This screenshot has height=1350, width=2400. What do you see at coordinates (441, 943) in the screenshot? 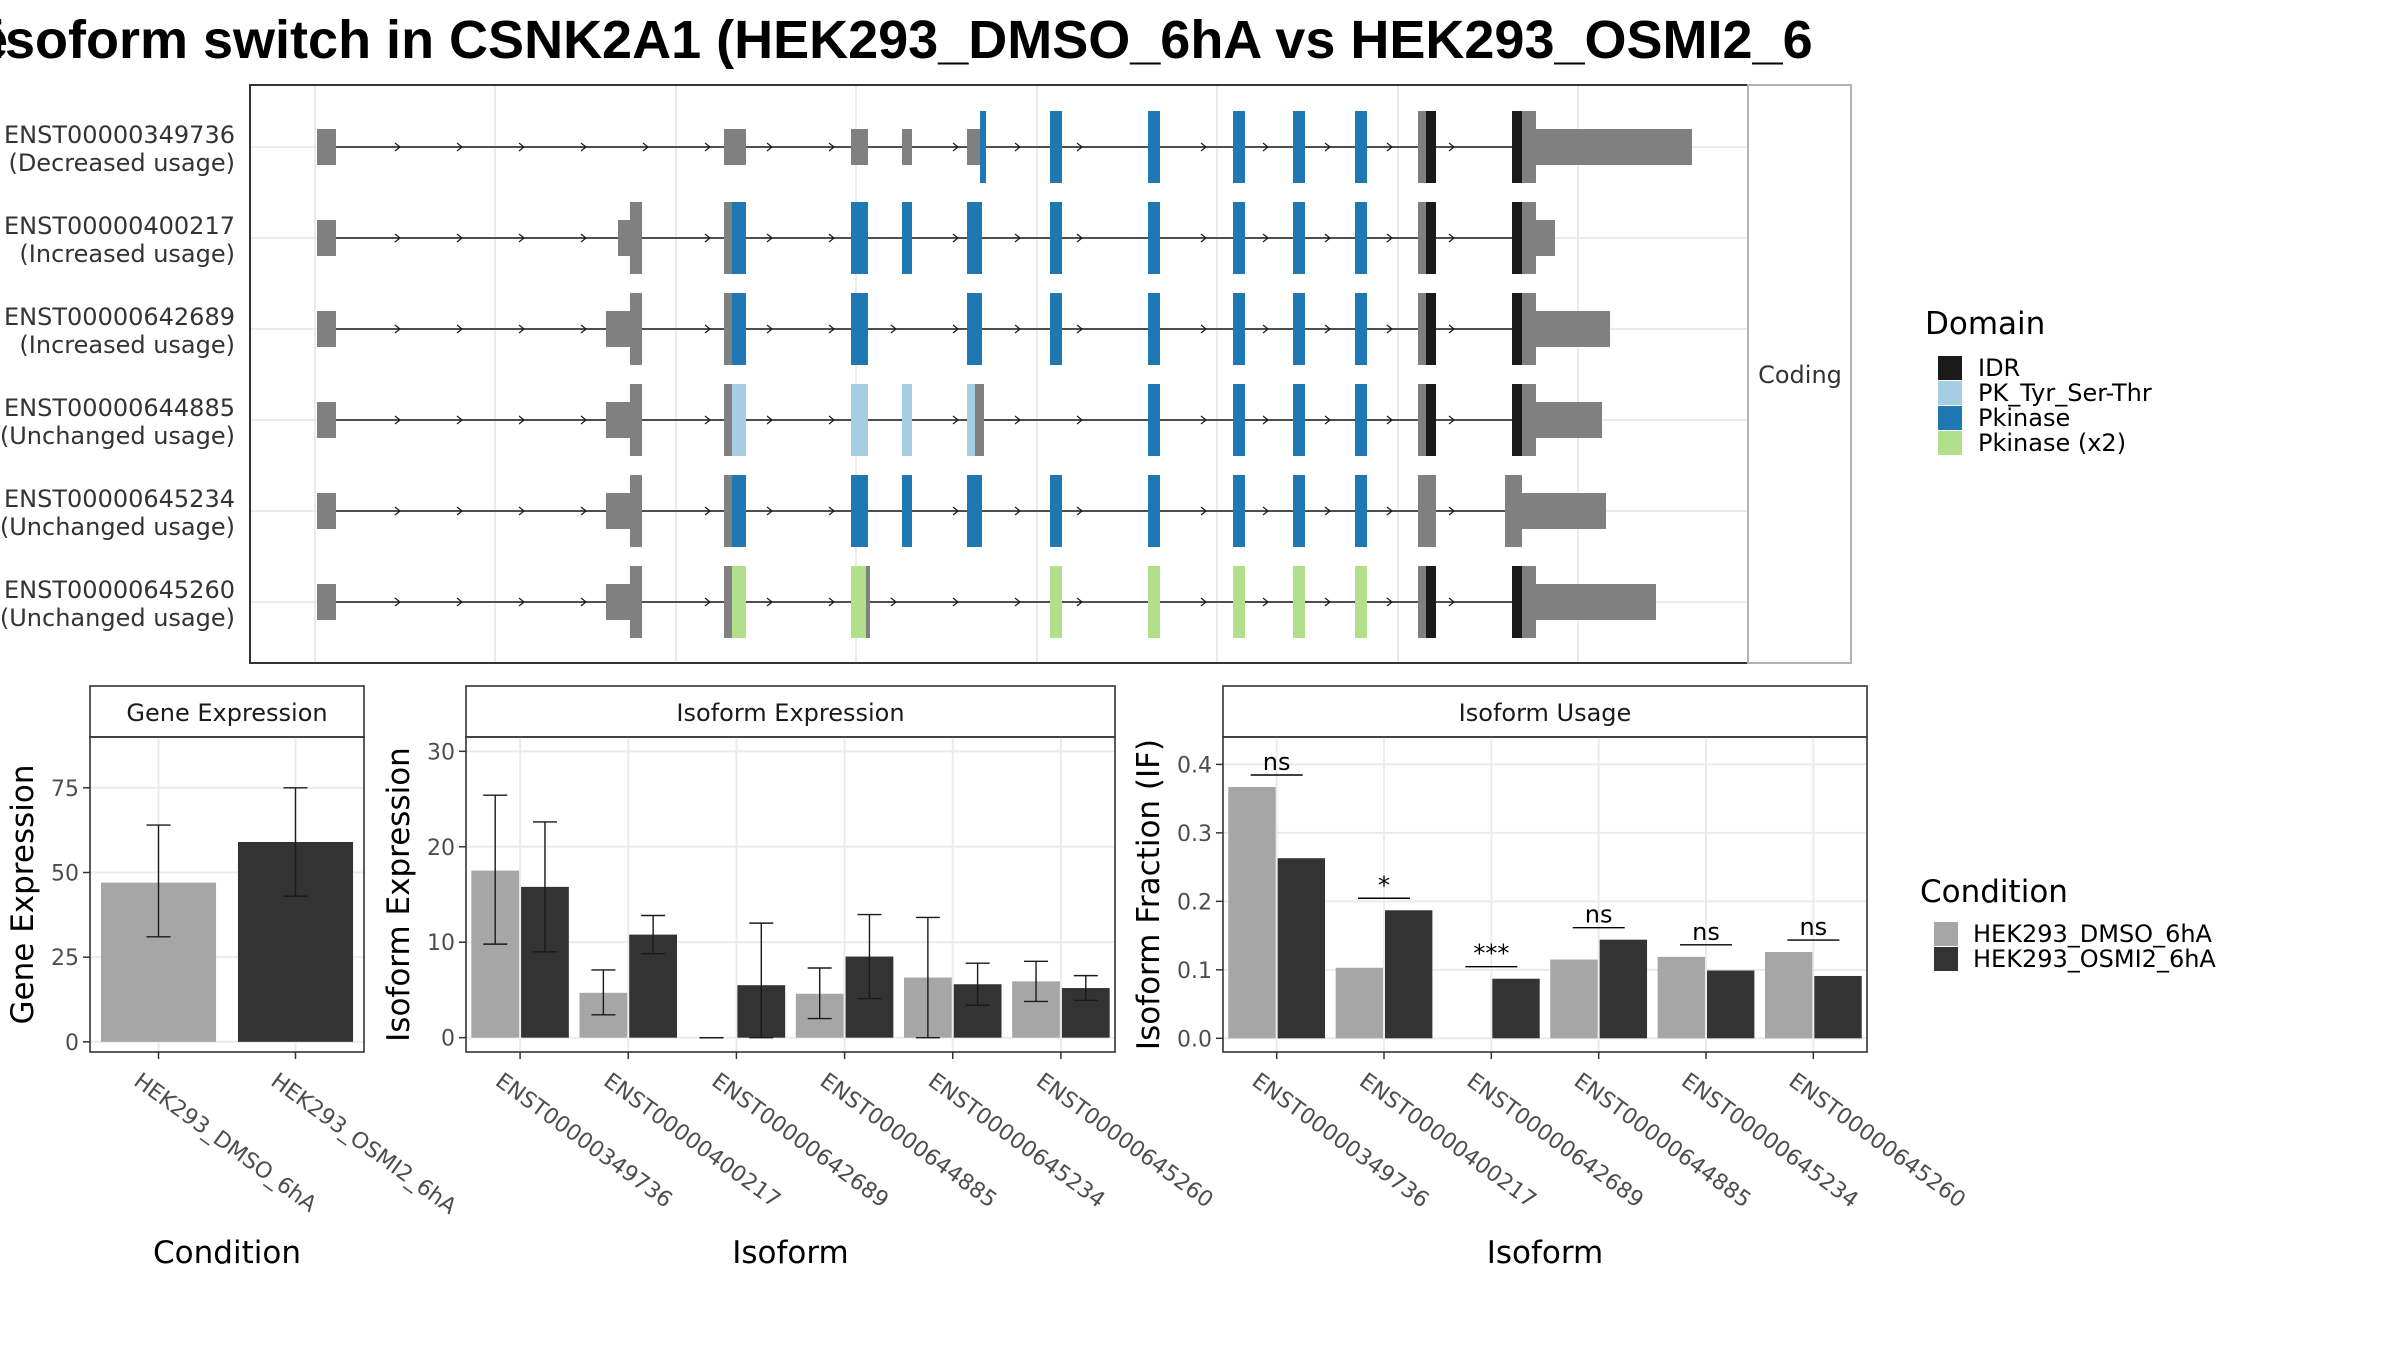
I see `y-tick-label: 10` at bounding box center [441, 943].